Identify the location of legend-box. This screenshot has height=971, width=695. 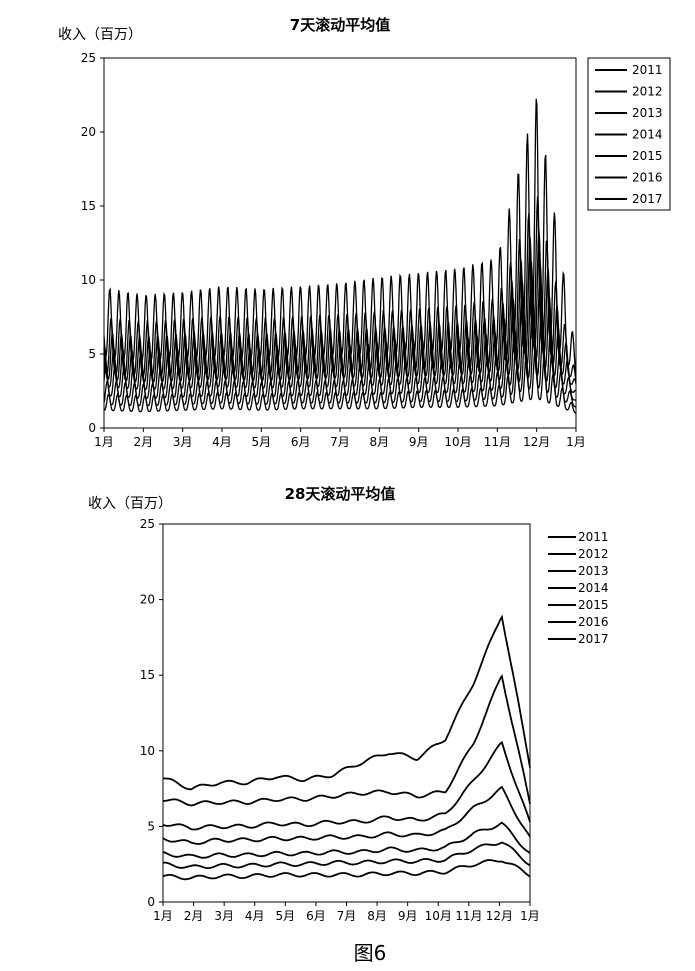
(629, 134).